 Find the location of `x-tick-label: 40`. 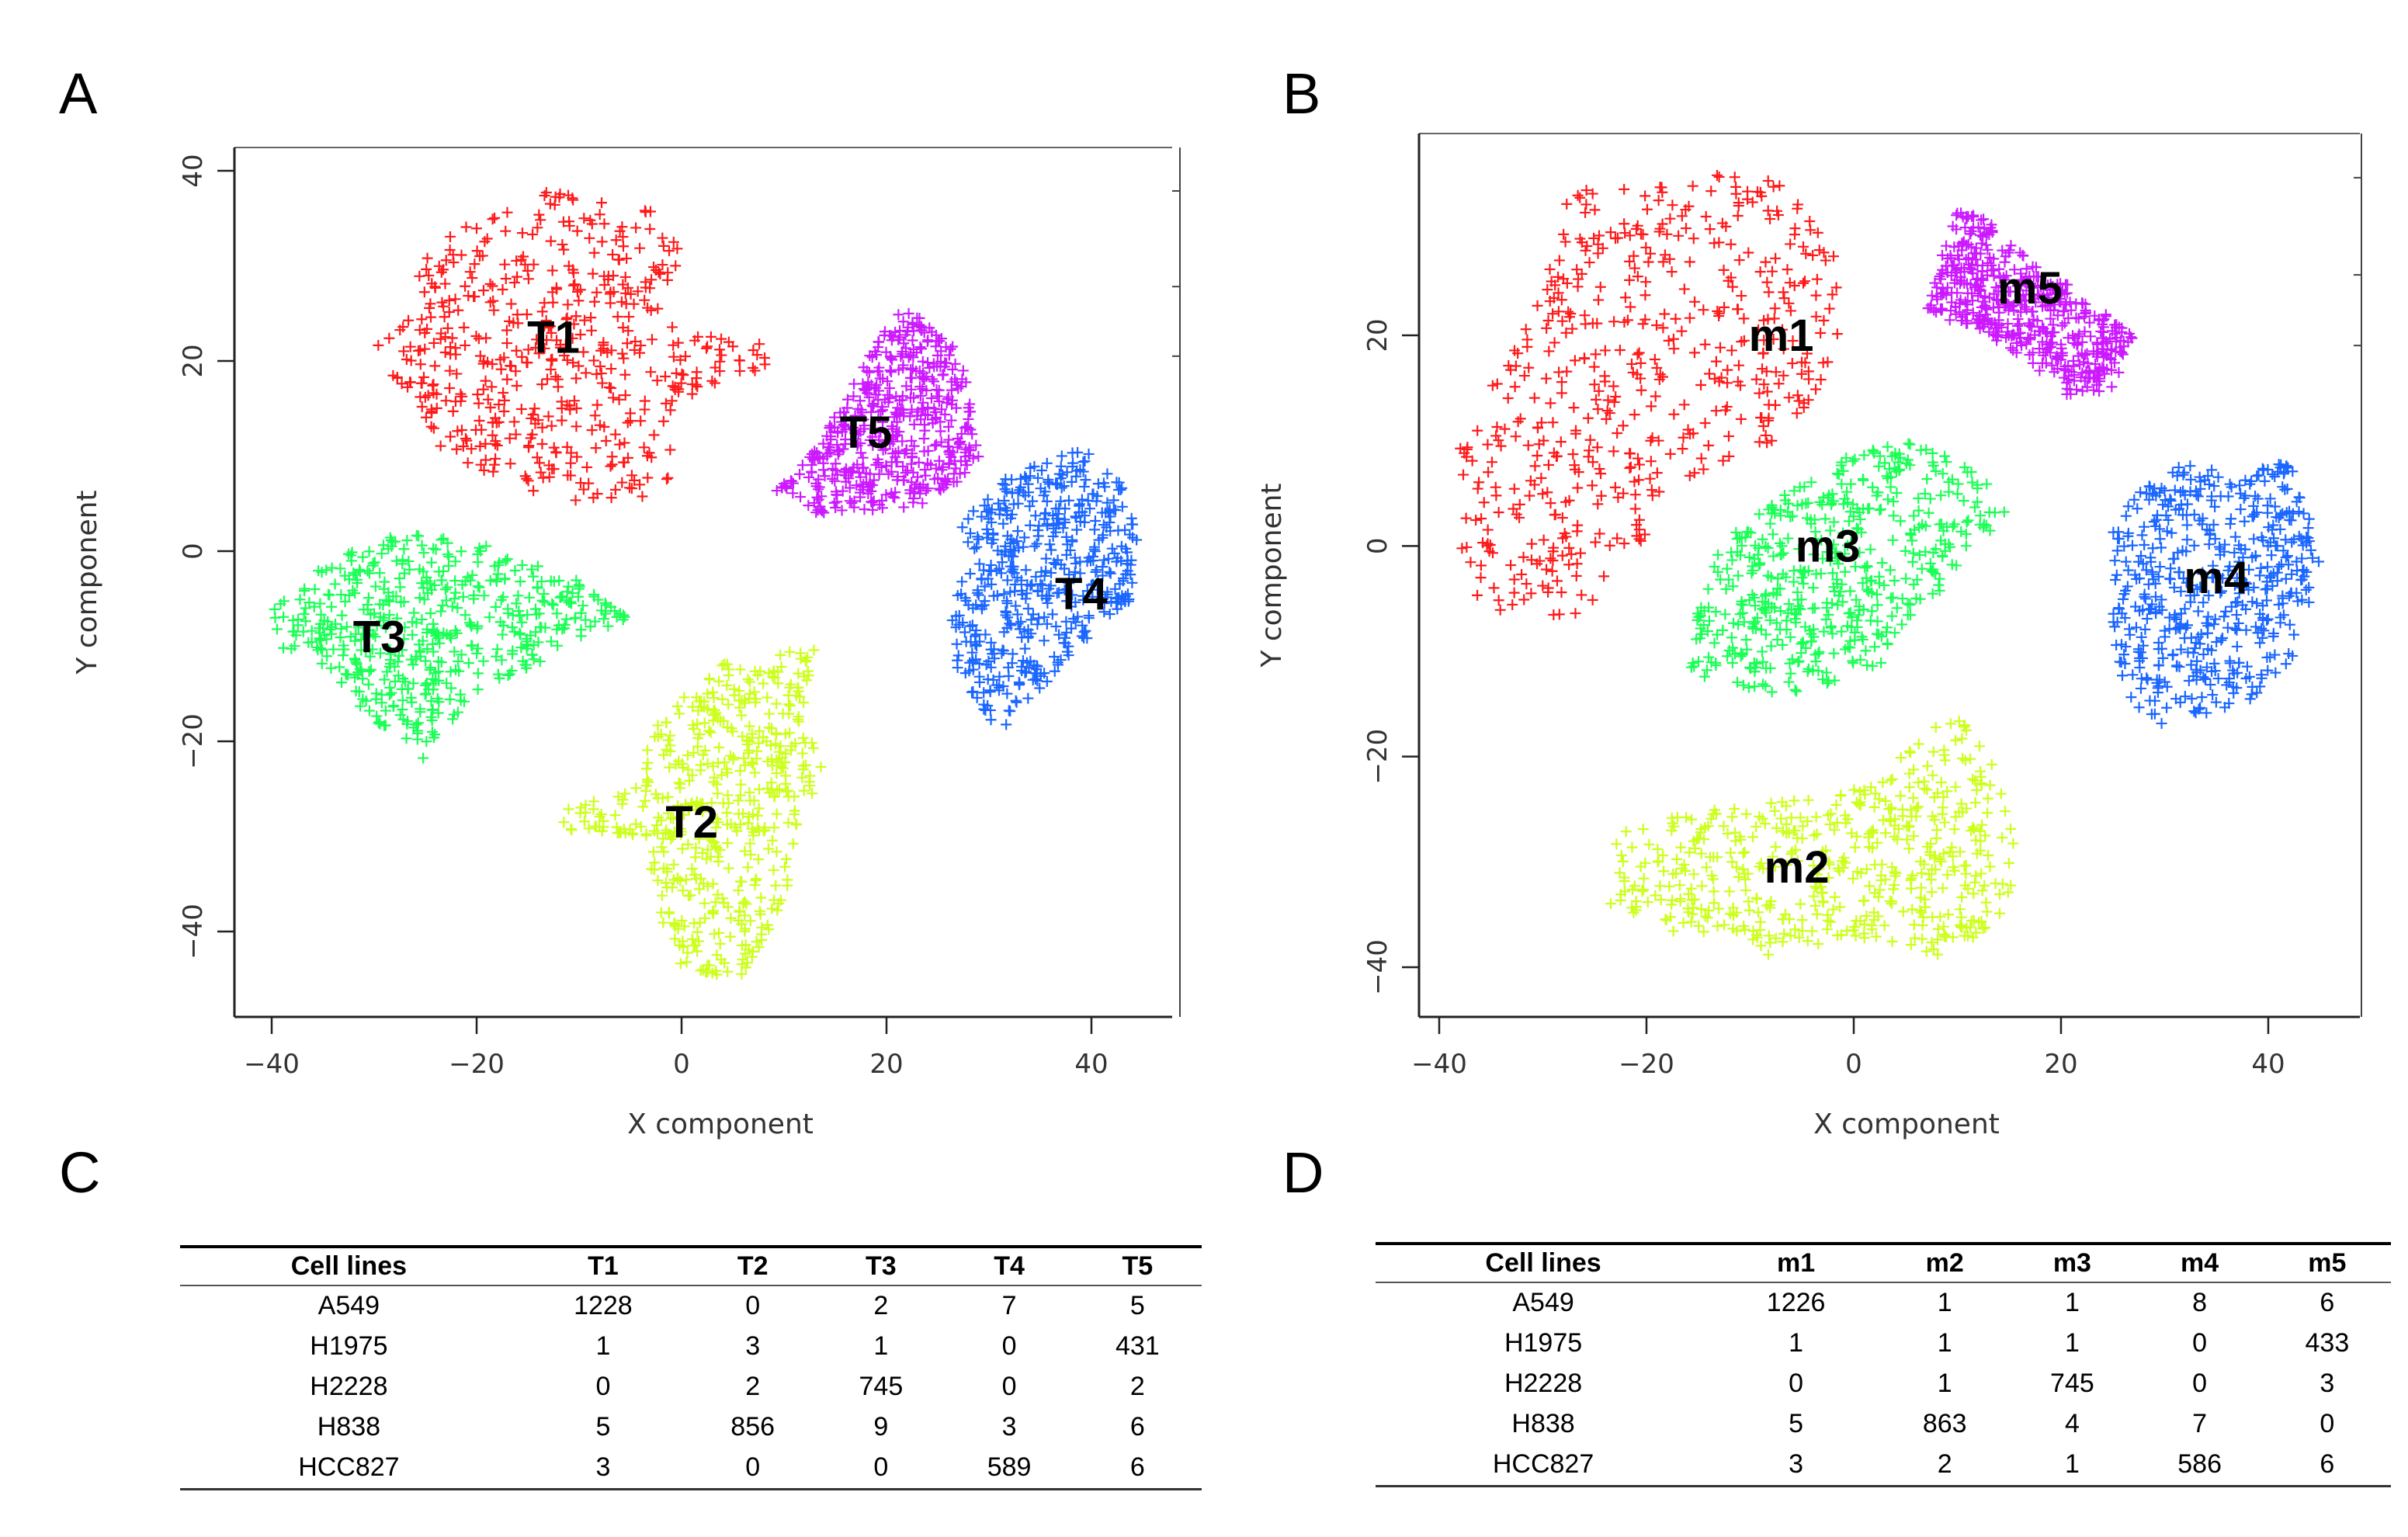

x-tick-label: 40 is located at coordinates (1091, 1064).